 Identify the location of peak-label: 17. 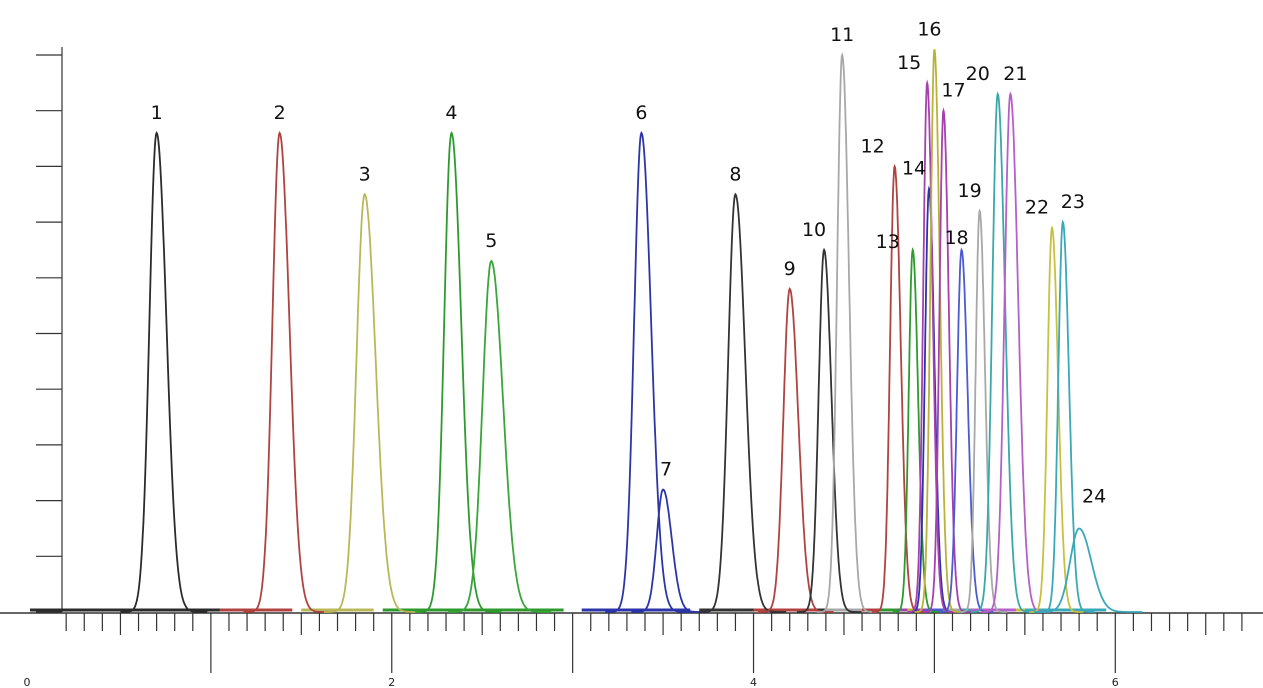
(953, 91).